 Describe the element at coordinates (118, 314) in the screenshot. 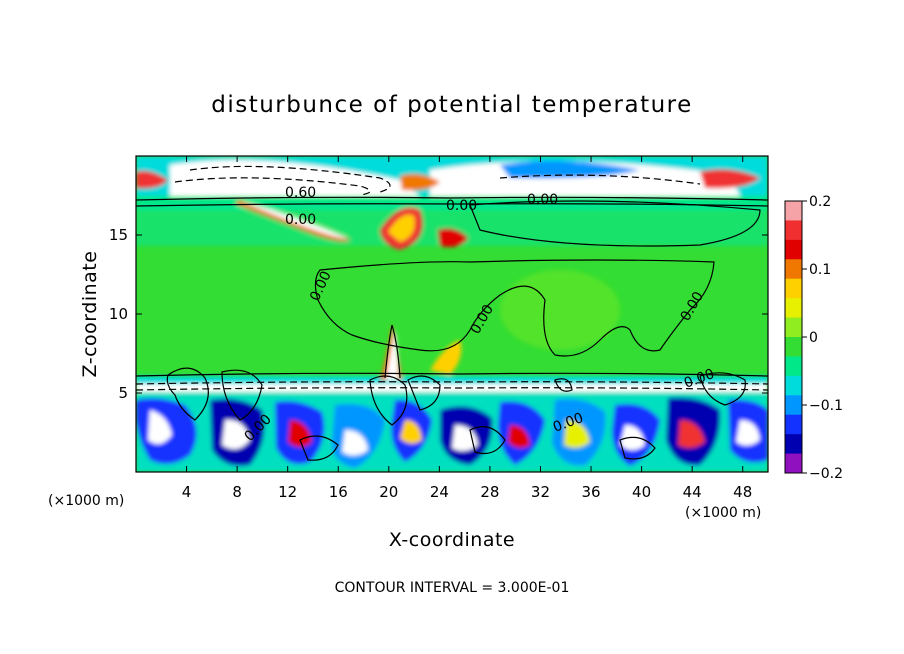

I see `y-tick-label: 10` at that location.